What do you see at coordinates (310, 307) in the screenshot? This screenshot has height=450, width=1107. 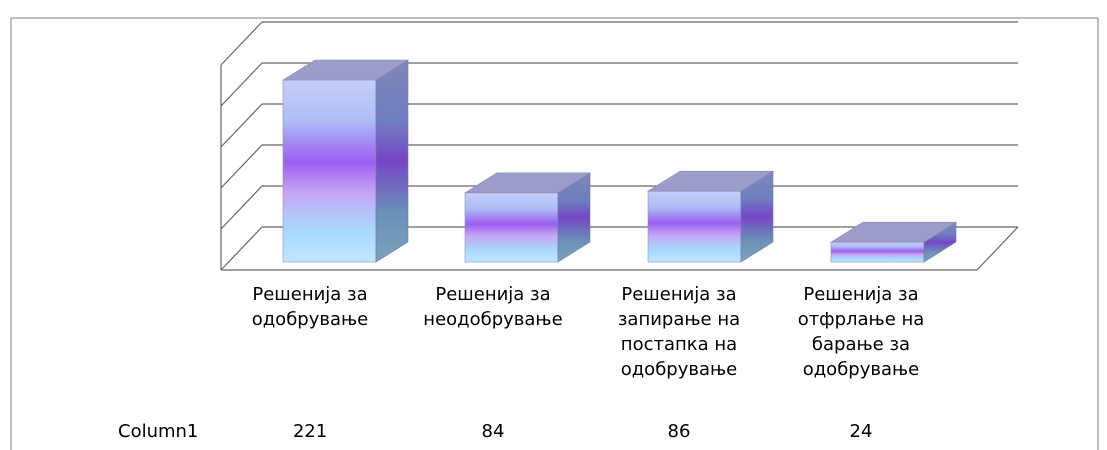 I see `category-label: Решенија за одобрување` at bounding box center [310, 307].